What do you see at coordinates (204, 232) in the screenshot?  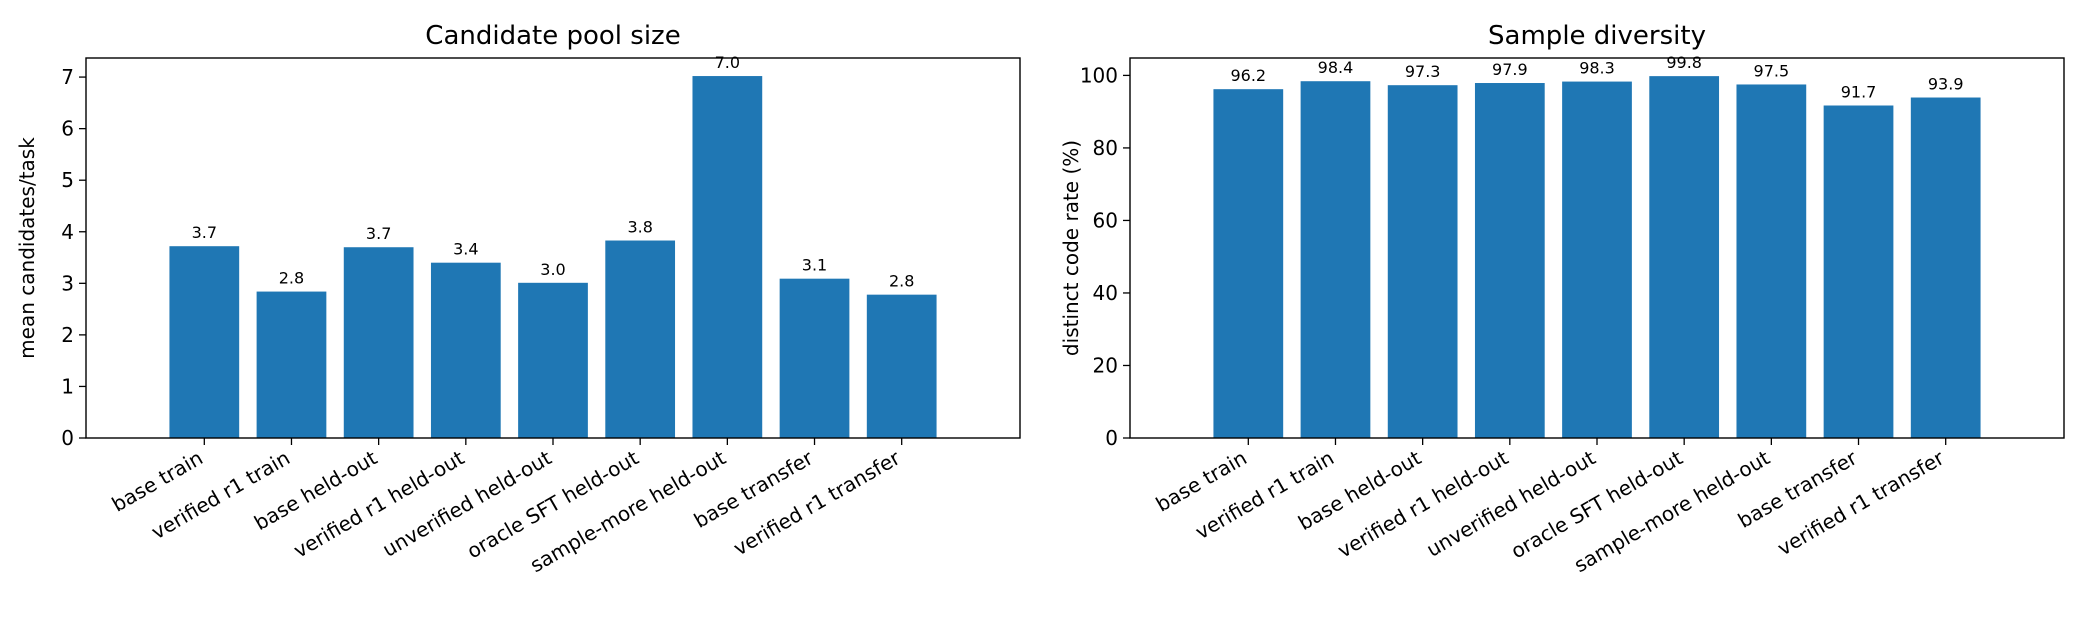 I see `data-label-1-1: 3.7` at bounding box center [204, 232].